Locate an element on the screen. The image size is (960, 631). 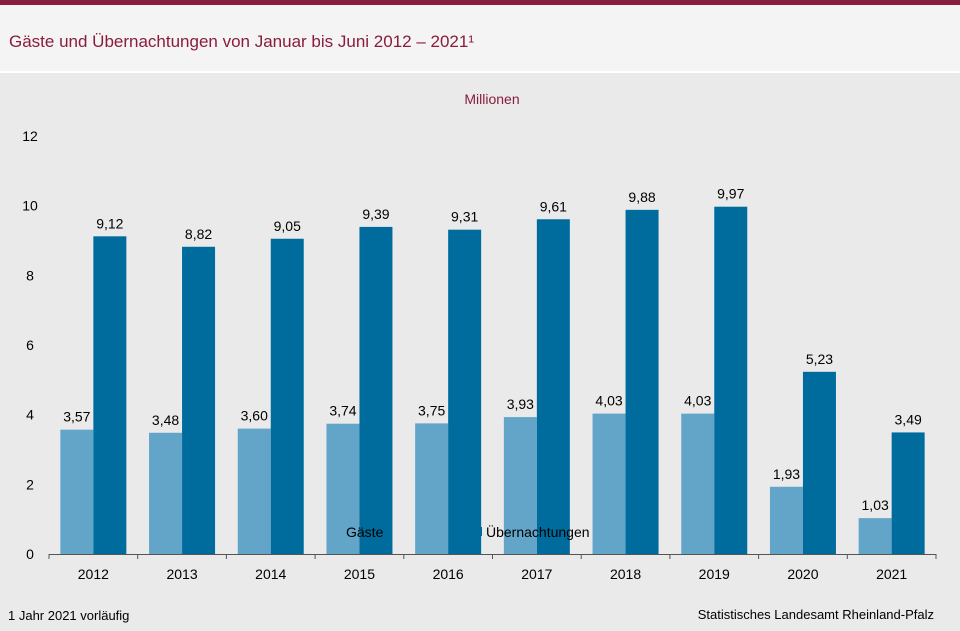
x-tick-label: 2014 is located at coordinates (270, 574).